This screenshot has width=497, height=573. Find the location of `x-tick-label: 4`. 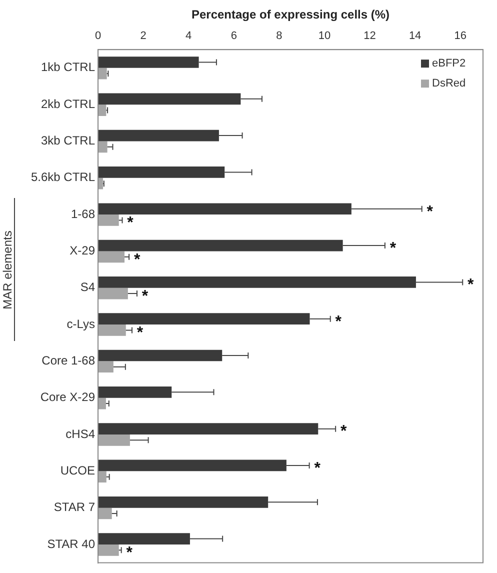

x-tick-label: 4 is located at coordinates (189, 36).